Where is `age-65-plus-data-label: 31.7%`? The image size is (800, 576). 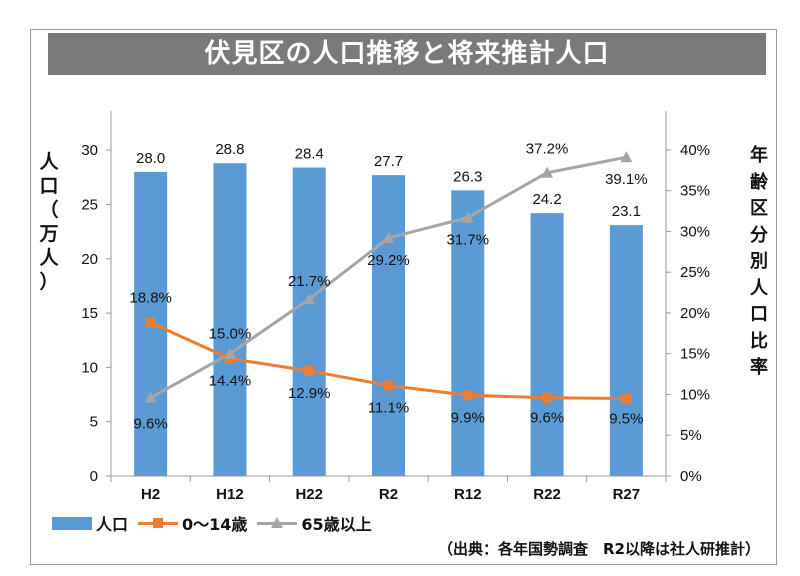
age-65-plus-data-label: 31.7% is located at coordinates (468, 240).